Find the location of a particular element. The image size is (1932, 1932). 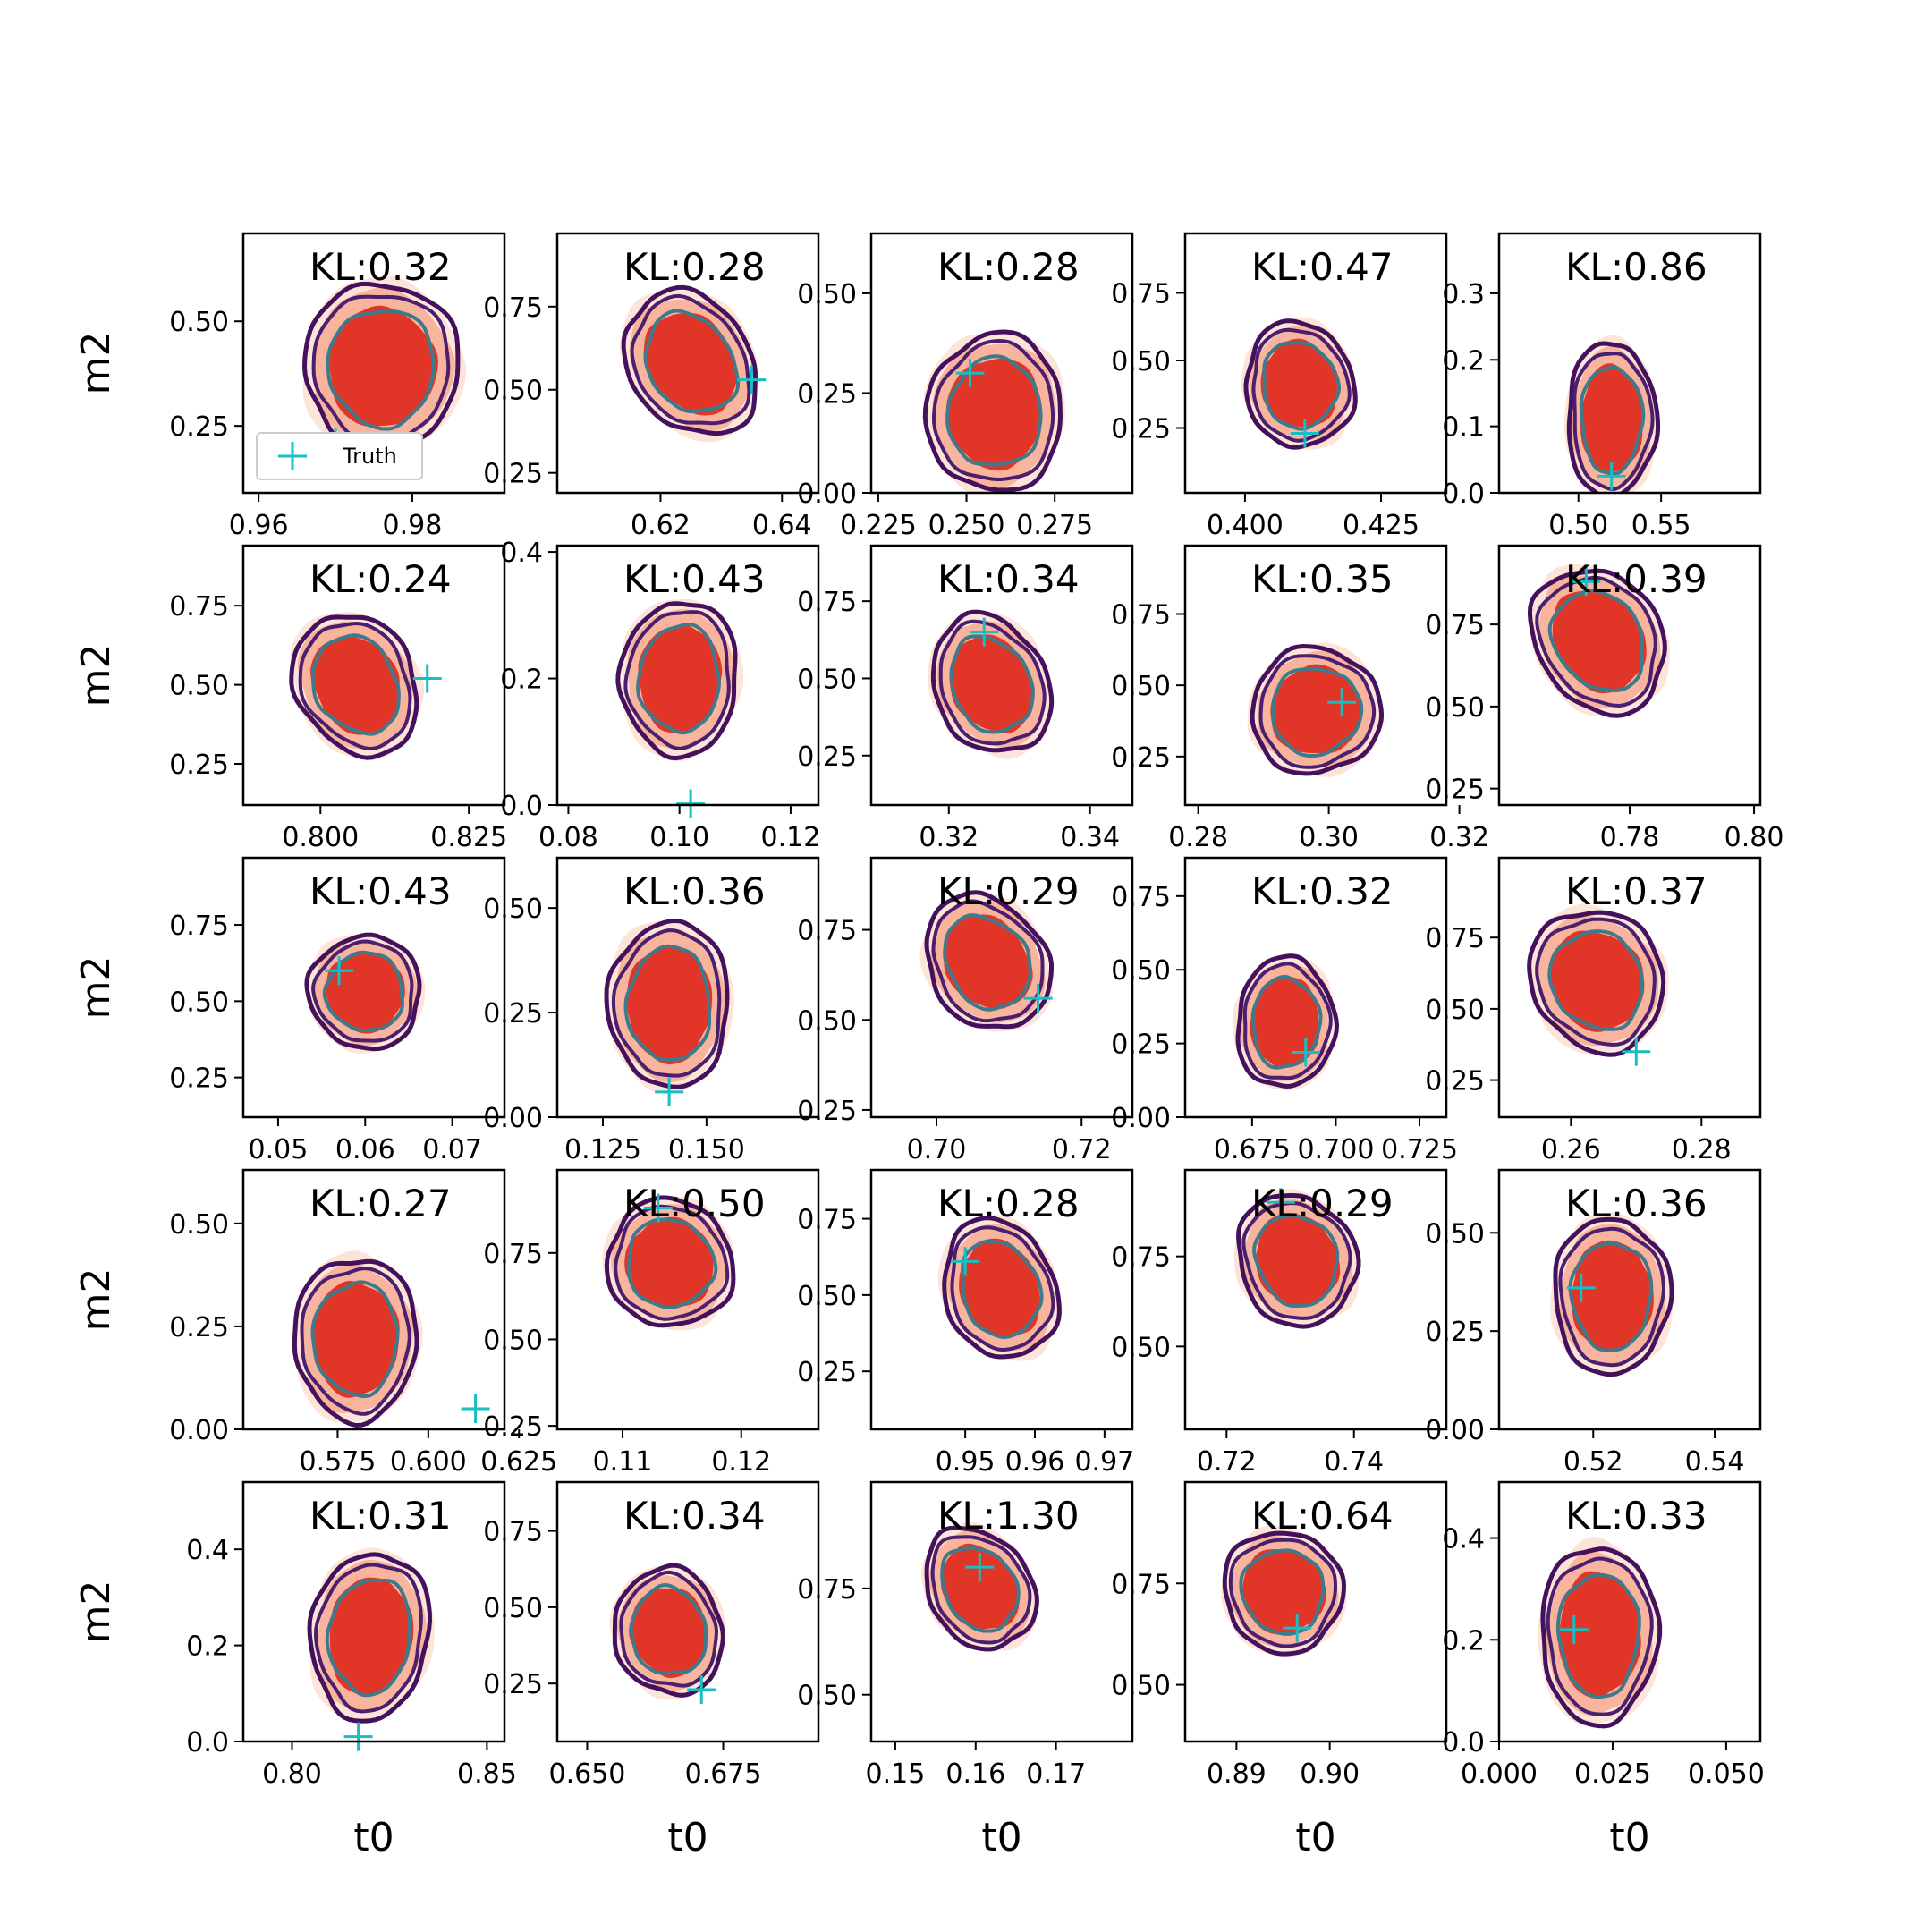

x-tick-label: 0.11 is located at coordinates (623, 1462).